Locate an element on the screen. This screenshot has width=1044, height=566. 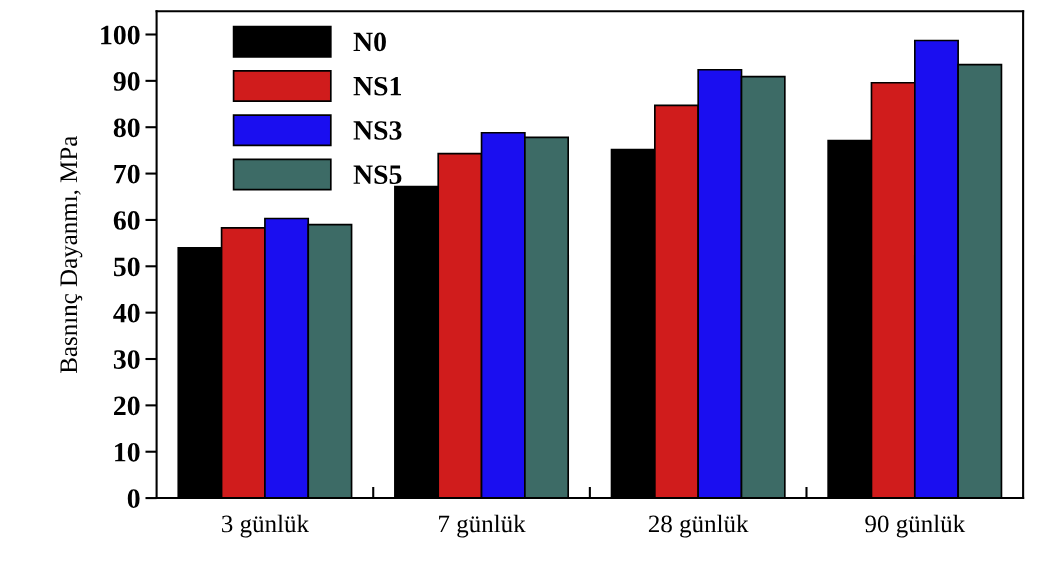
y-axis-title: Basnınç Dayanmı, MPa is located at coordinates (71, 254).